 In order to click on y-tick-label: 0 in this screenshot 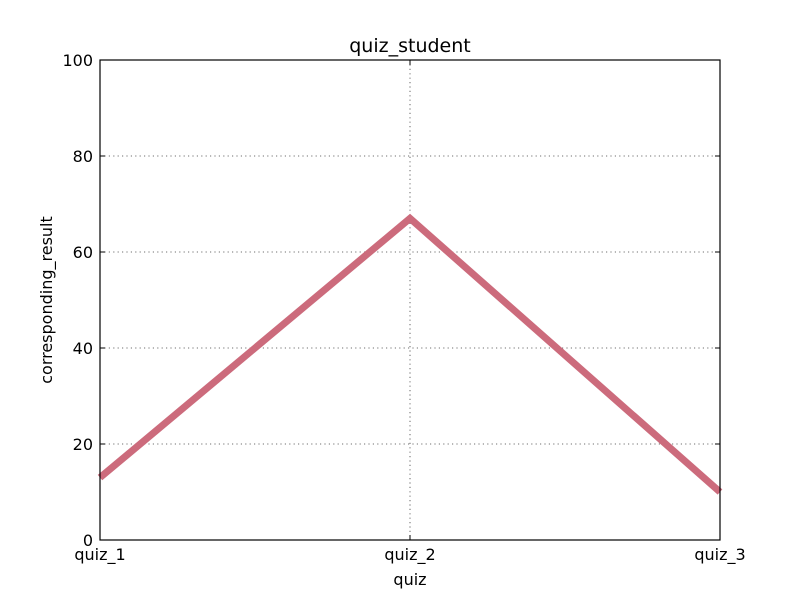, I will do `click(88, 540)`.